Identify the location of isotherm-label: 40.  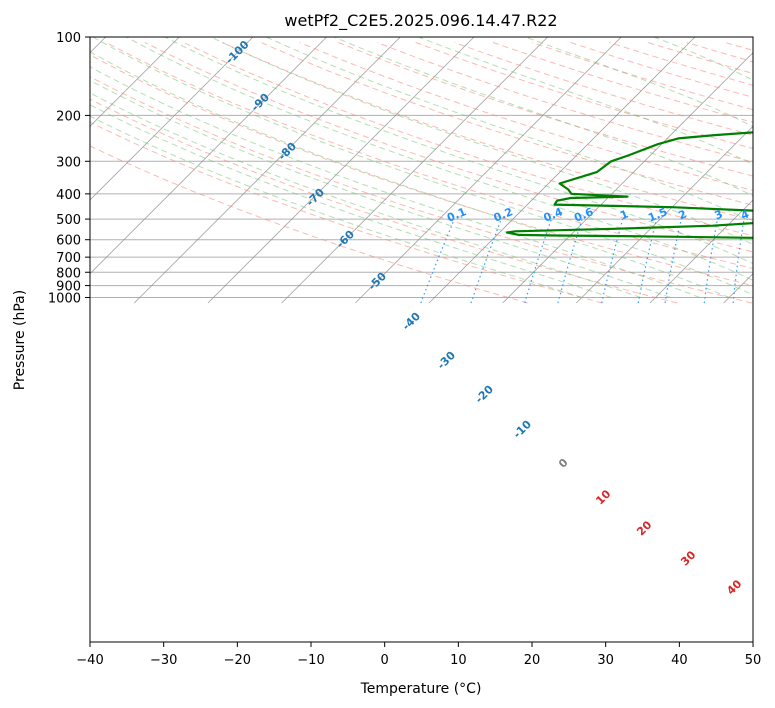
(734, 587).